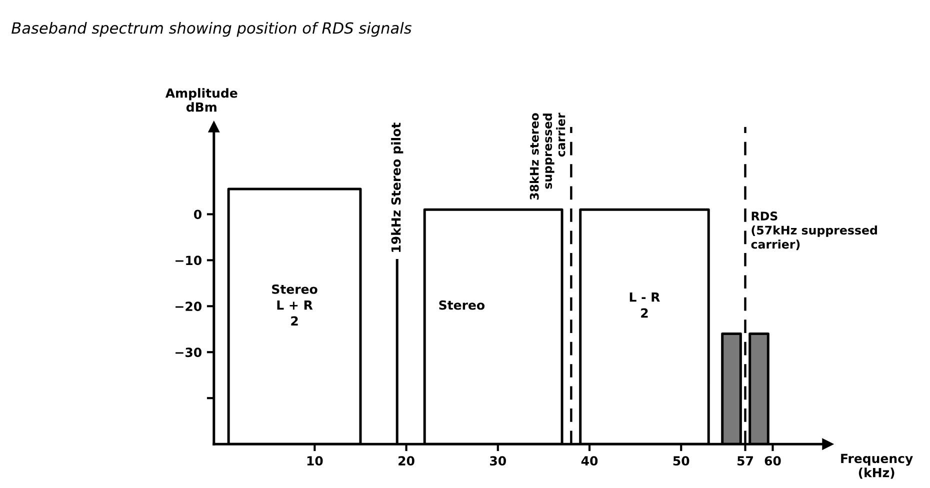  What do you see at coordinates (498, 461) in the screenshot?
I see `x-tick-label: 30` at bounding box center [498, 461].